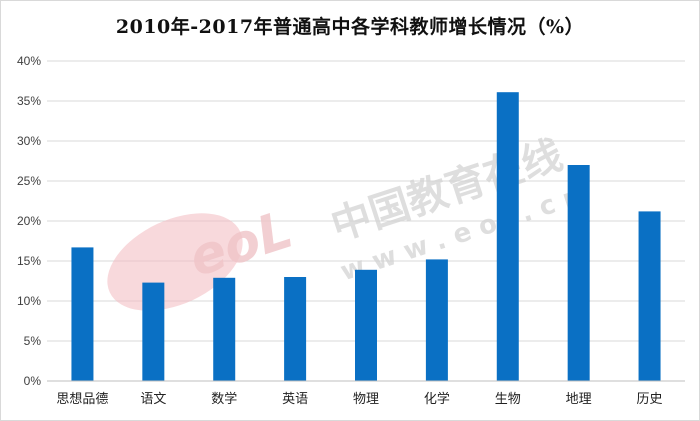  I want to click on x-tick-label: 数学, so click(224, 399).